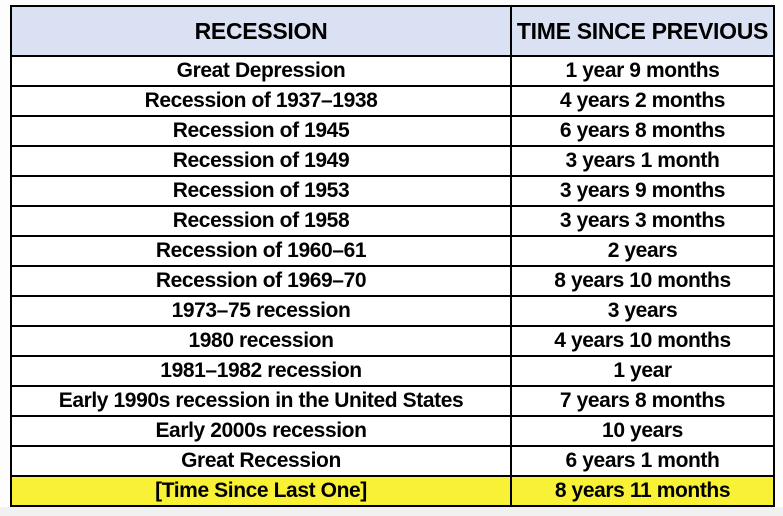  Describe the element at coordinates (261, 491) in the screenshot. I see `recession-cell: [Time Since Last One]` at that location.